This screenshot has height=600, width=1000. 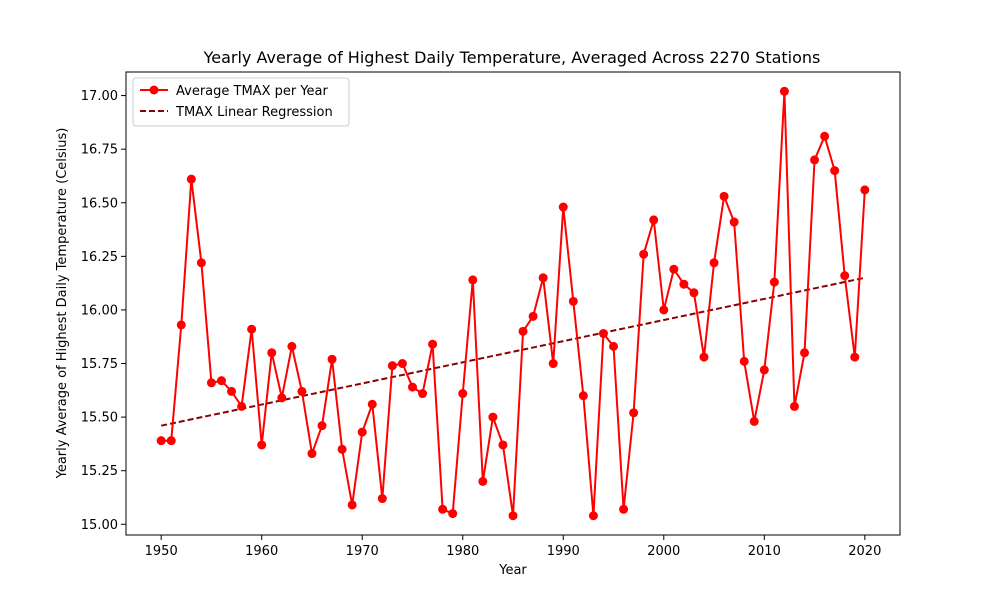 I want to click on legend-box, so click(x=241, y=102).